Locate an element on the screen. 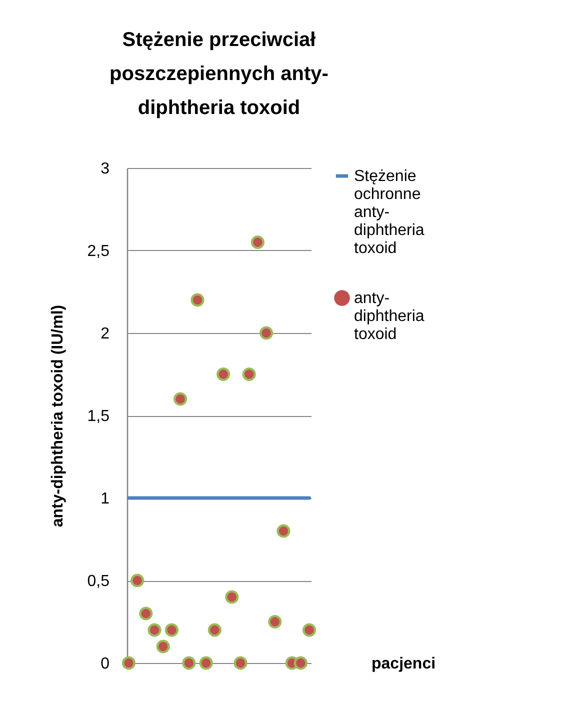  y-tick-label: 0,5 is located at coordinates (98, 581).